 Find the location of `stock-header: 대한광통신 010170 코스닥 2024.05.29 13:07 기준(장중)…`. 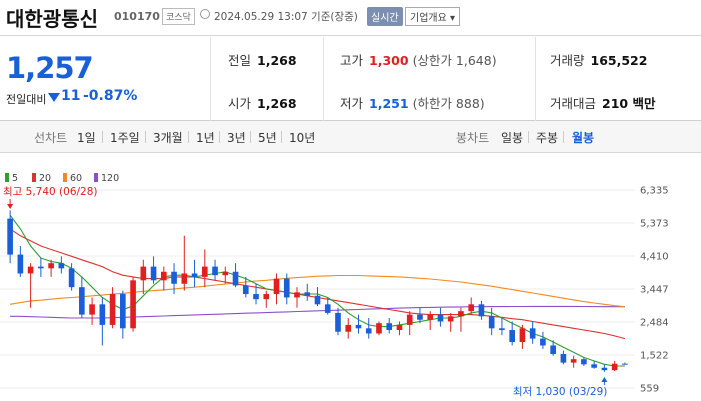

stock-header: 대한광통신 010170 코스닥 2024.05.29 13:07 기준(장중)… is located at coordinates (350, 18).